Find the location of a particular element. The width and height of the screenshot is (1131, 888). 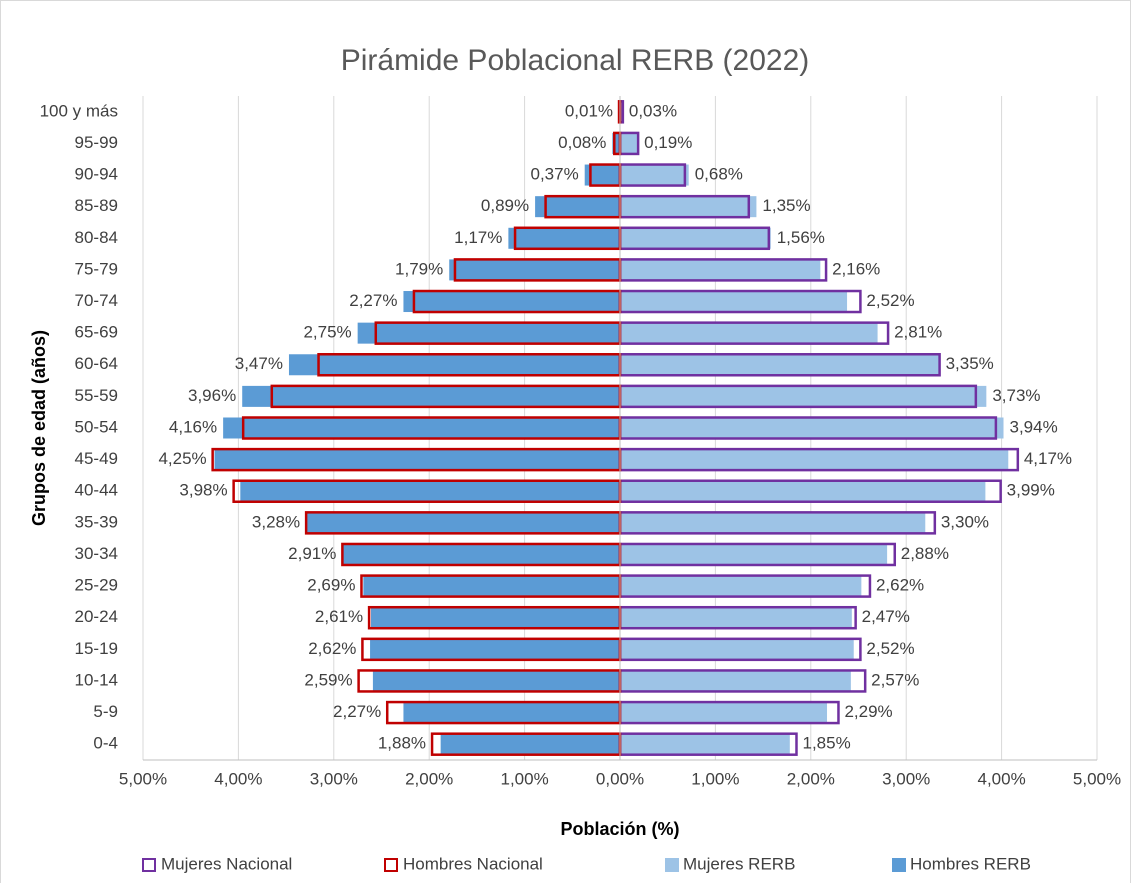

y-tick-label: 70-74 is located at coordinates (96, 300).